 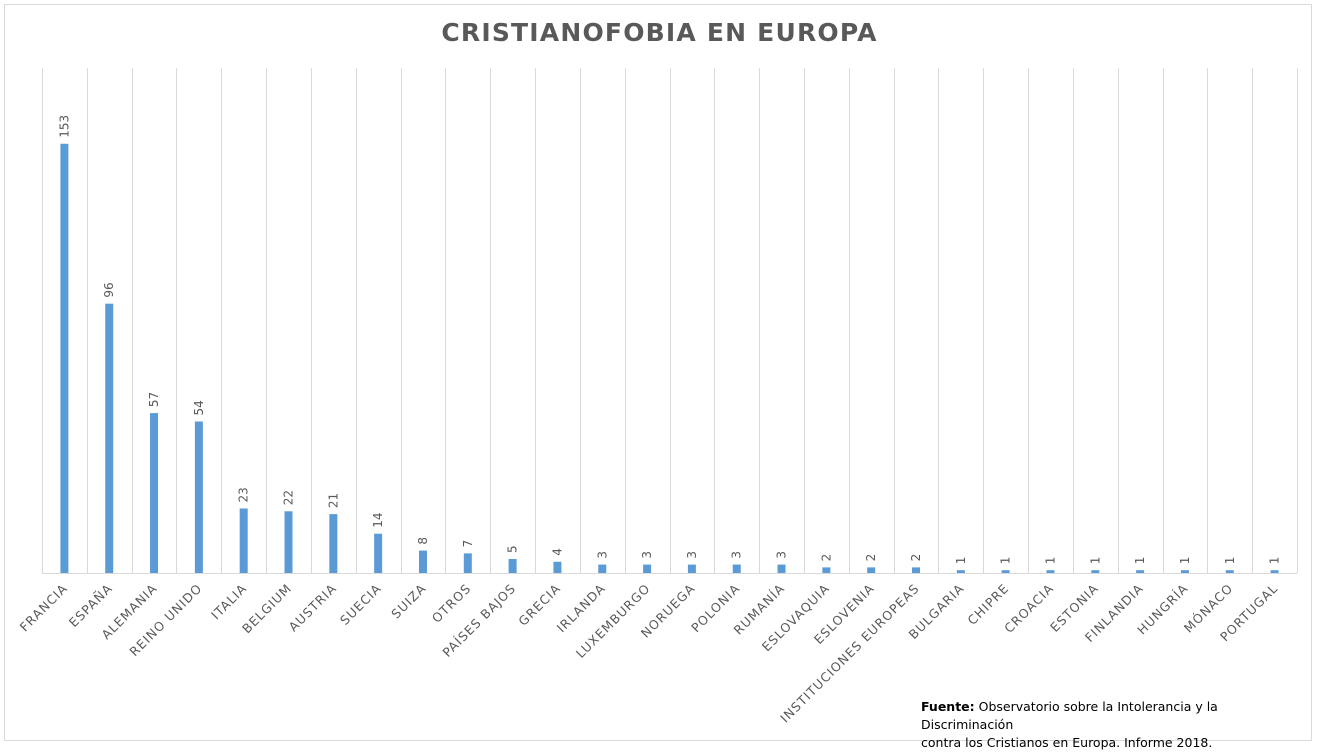 What do you see at coordinates (408, 601) in the screenshot?
I see `category-label: SUIZA` at bounding box center [408, 601].